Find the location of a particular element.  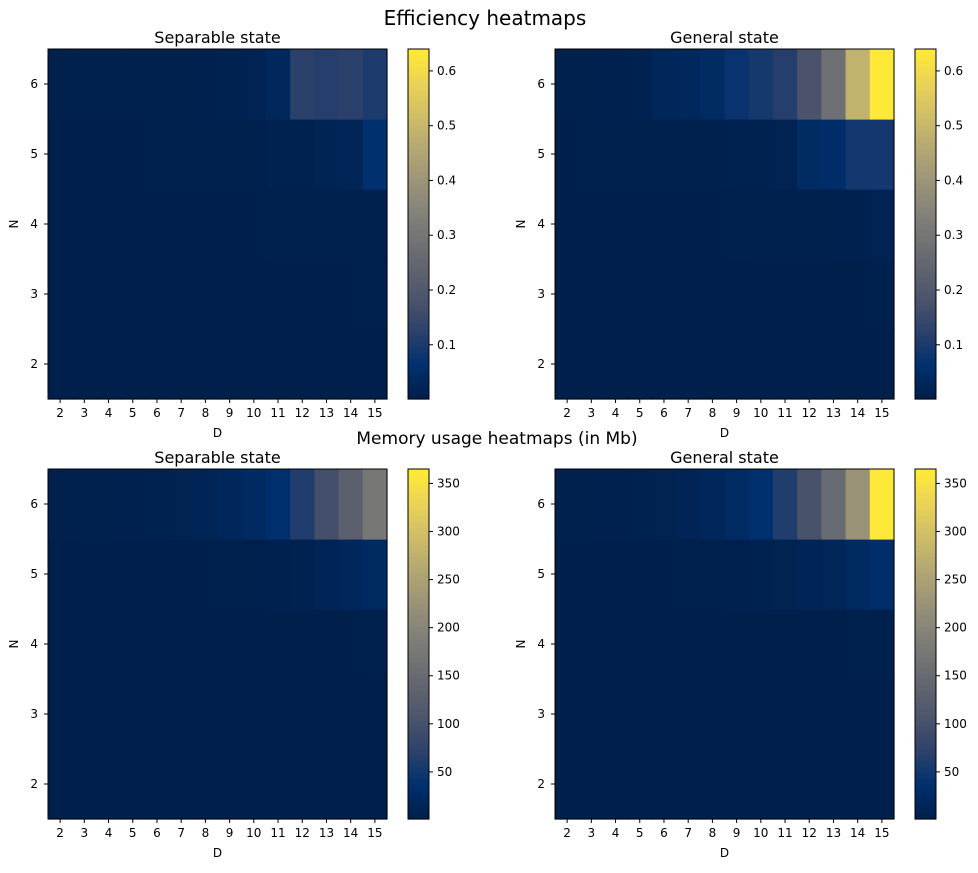

memory-separable-colorbar-frame is located at coordinates (418, 644).